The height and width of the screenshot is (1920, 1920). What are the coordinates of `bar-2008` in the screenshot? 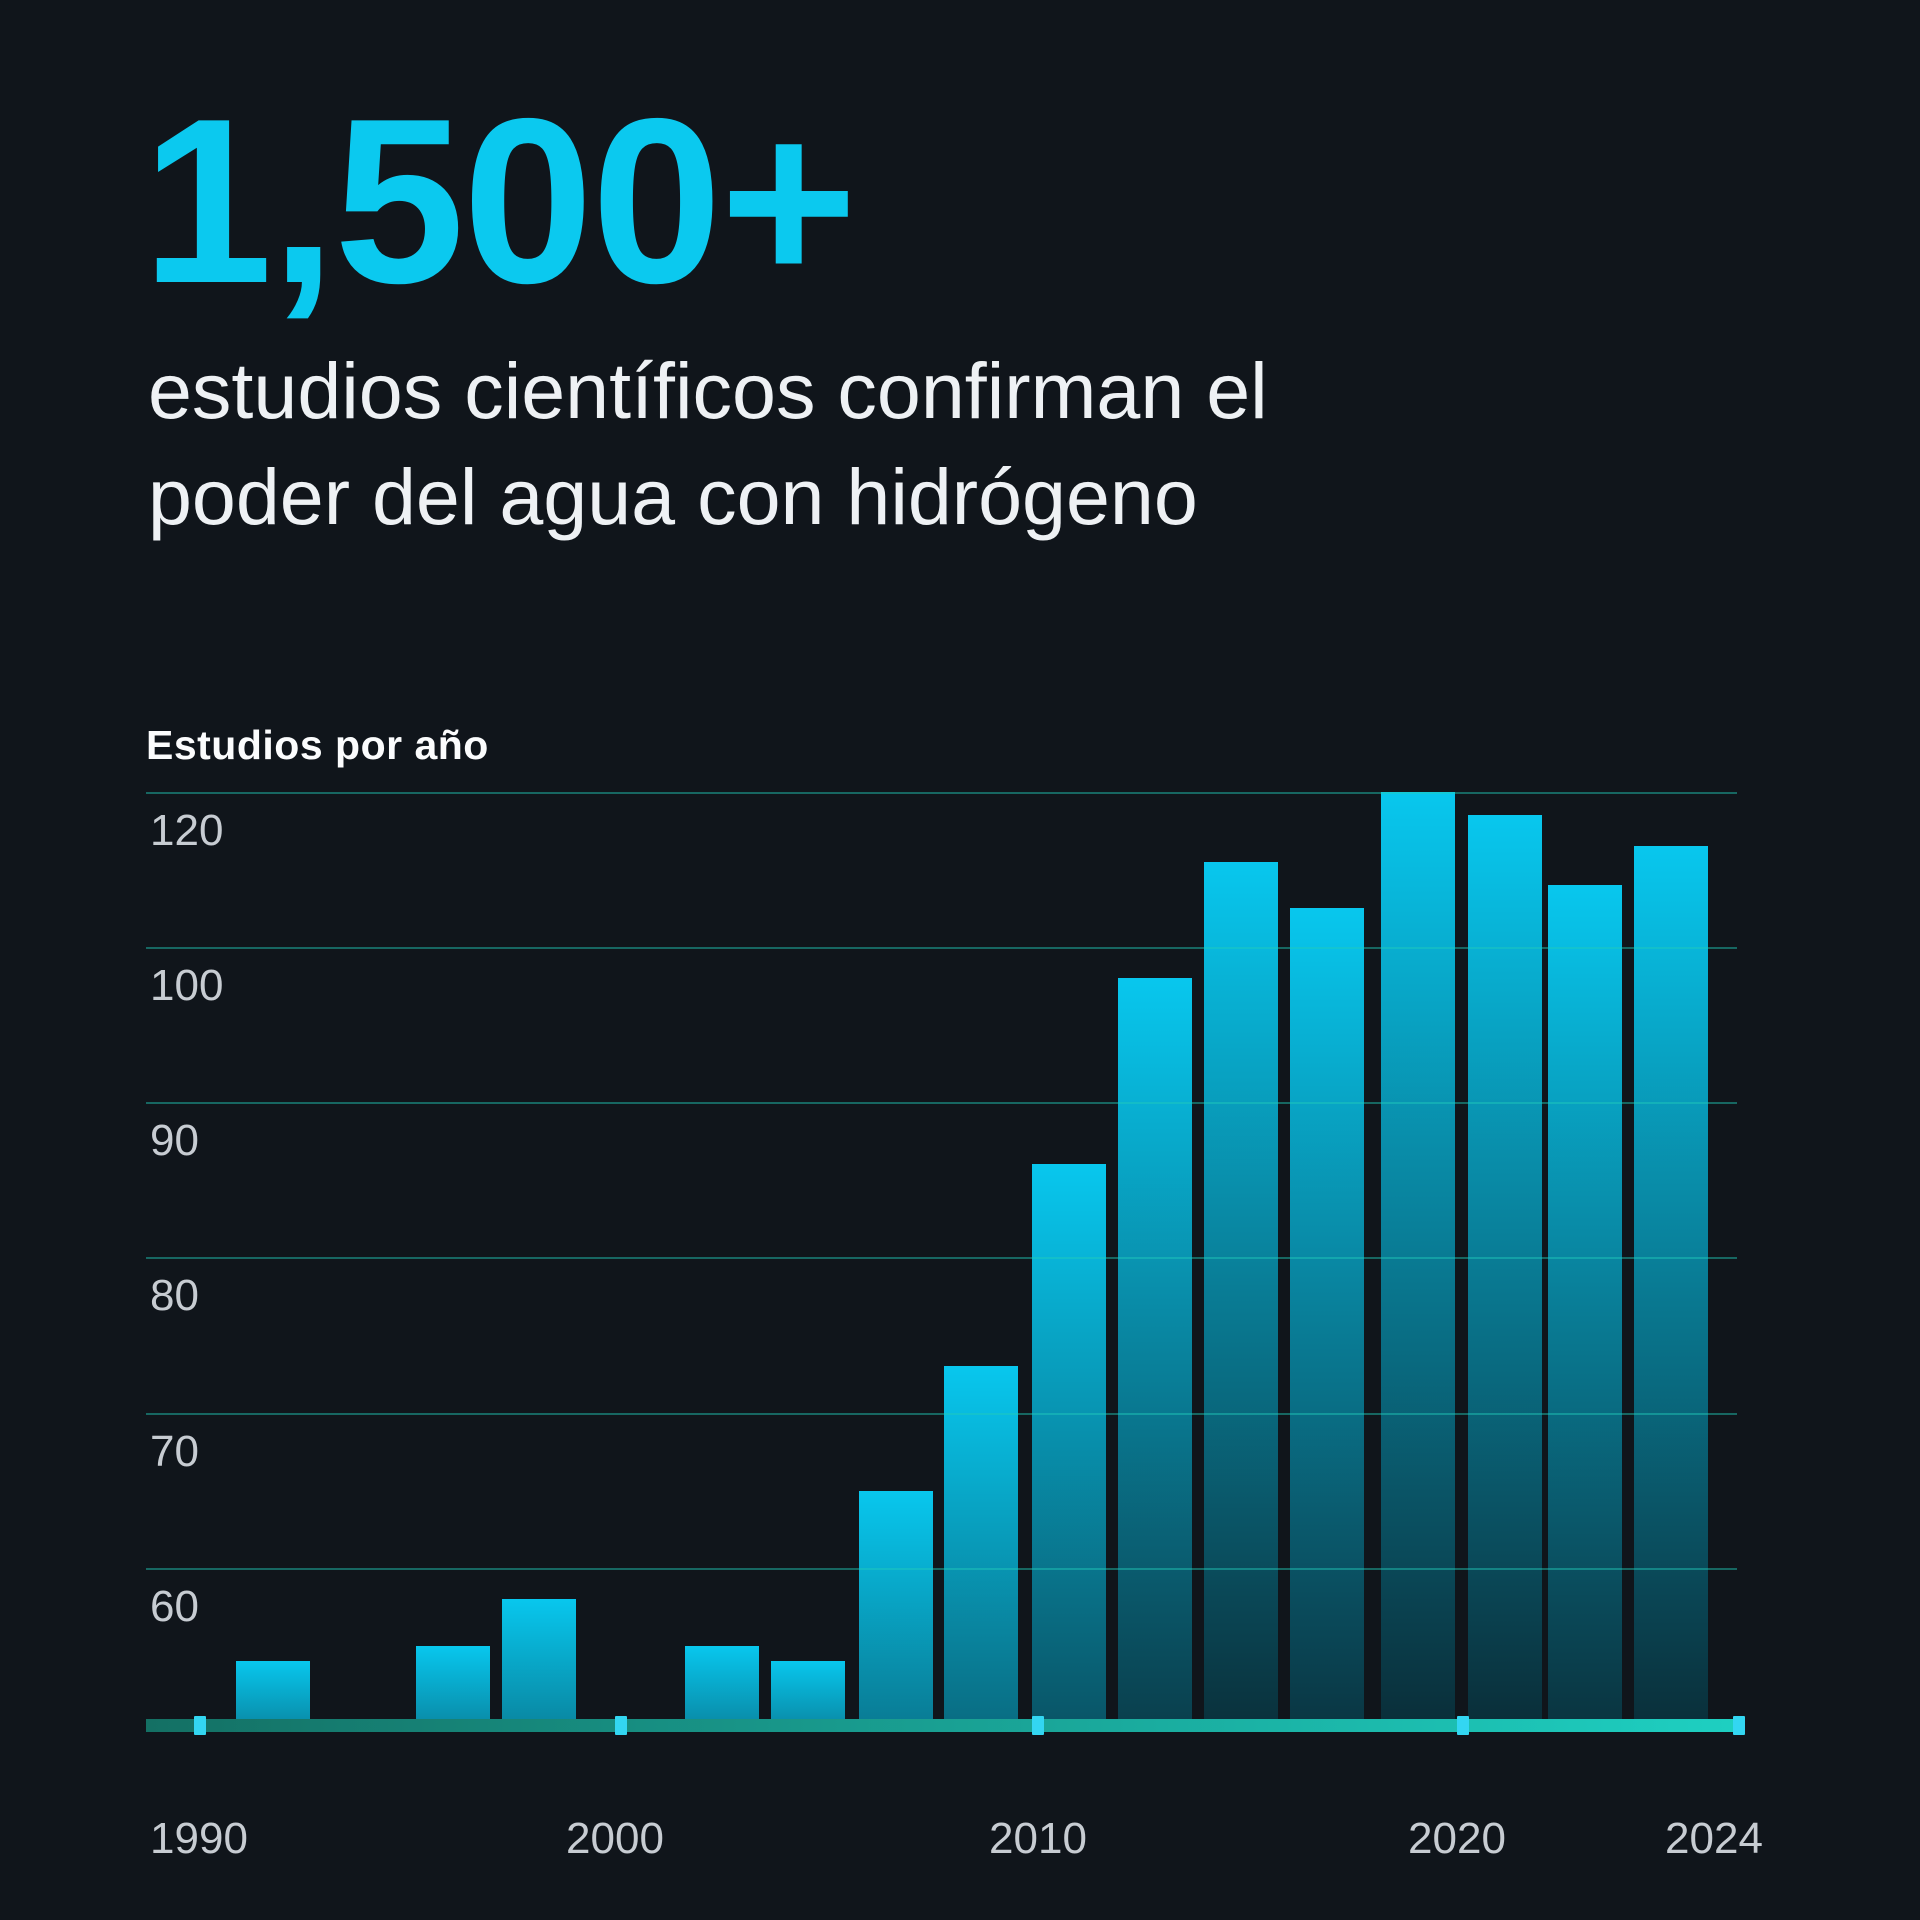 It's located at (981, 1542).